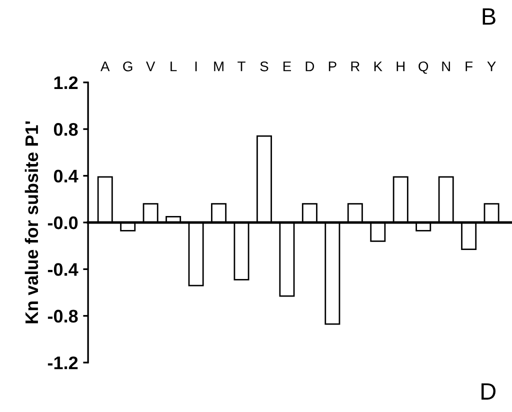 The height and width of the screenshot is (412, 512). What do you see at coordinates (489, 391) in the screenshot?
I see `text: D` at bounding box center [489, 391].